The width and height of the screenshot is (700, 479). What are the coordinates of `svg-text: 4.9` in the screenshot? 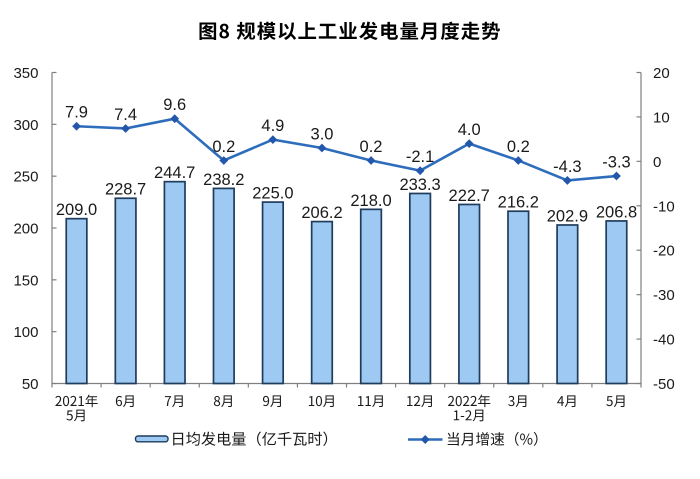 It's located at (272, 126).